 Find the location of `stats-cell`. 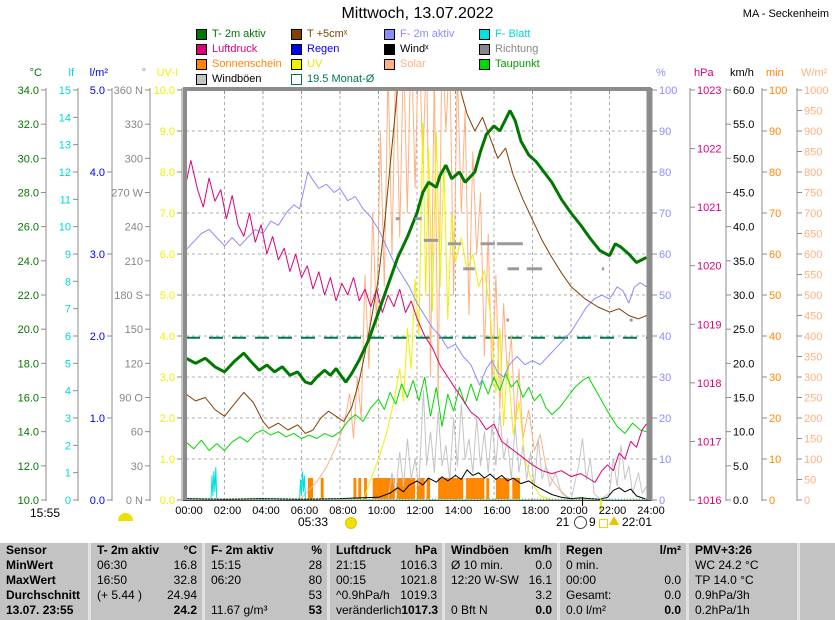

stats-cell is located at coordinates (816, 565).